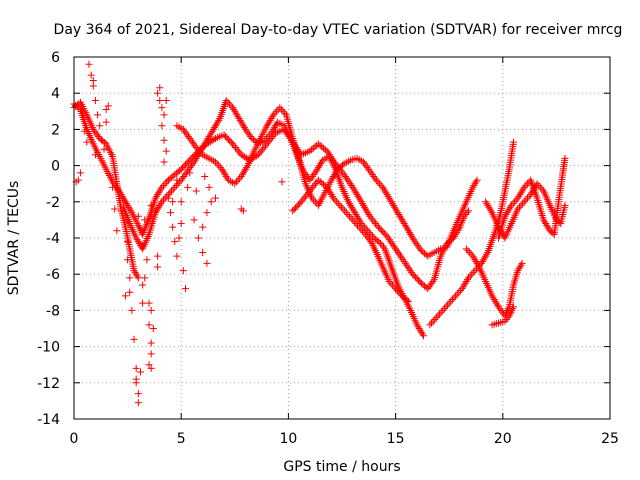  What do you see at coordinates (138, 394) in the screenshot?
I see `data-point-scatter-b` at bounding box center [138, 394].